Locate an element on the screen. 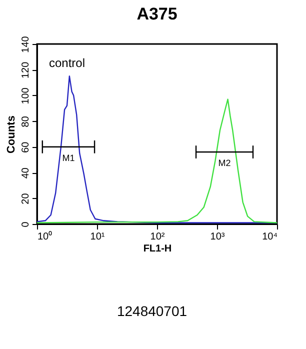  series-label: control is located at coordinates (67, 63).